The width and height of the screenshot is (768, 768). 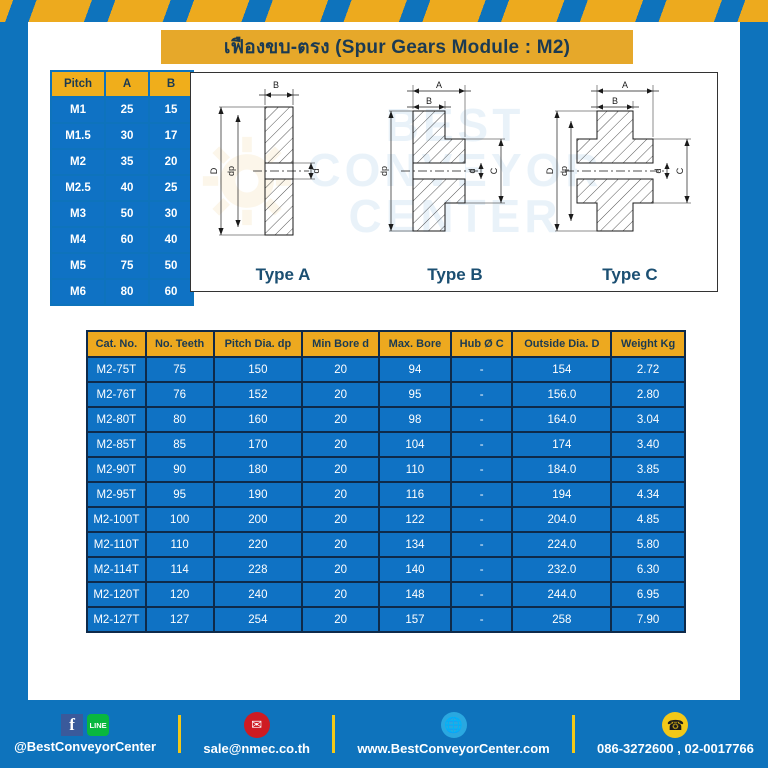 What do you see at coordinates (258, 394) in the screenshot?
I see `spec-cell-pitch-dia: 152` at bounding box center [258, 394].